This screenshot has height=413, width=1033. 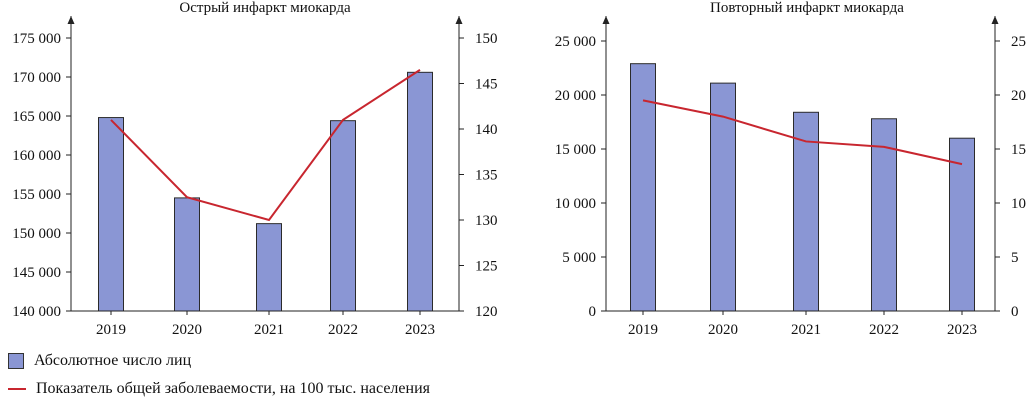 What do you see at coordinates (36, 156) in the screenshot?
I see `left-tick-label: 160 000` at bounding box center [36, 156].